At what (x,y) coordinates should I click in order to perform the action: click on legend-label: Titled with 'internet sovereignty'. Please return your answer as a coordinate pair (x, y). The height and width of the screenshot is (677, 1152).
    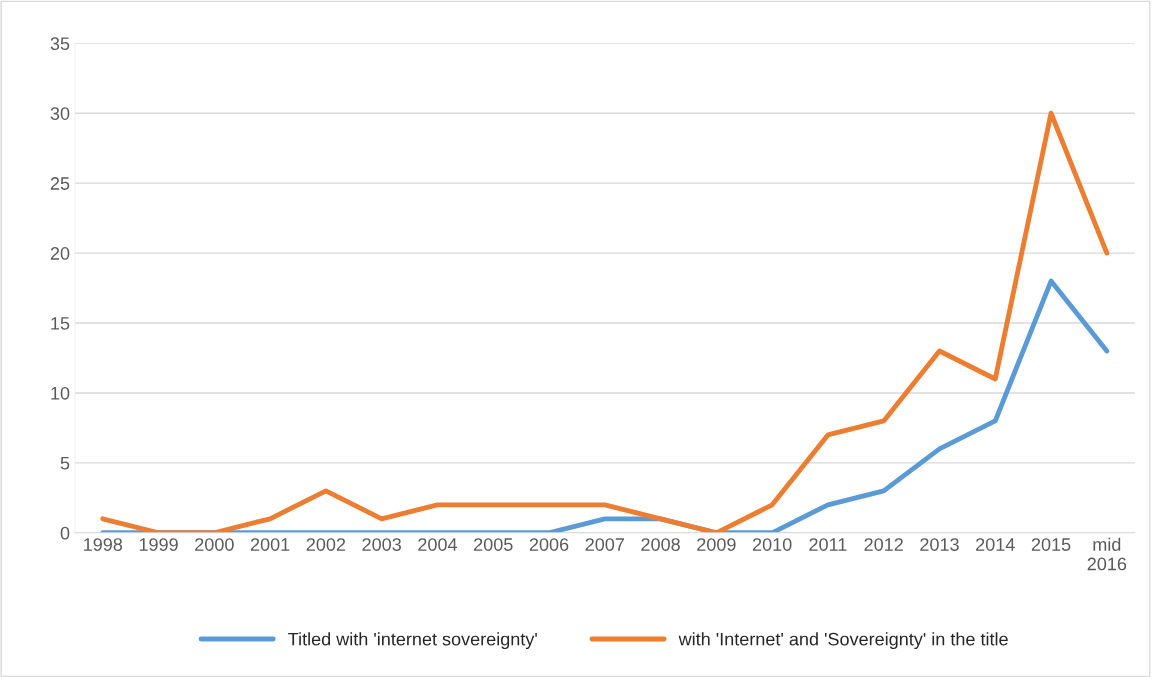
    Looking at the image, I should click on (412, 641).